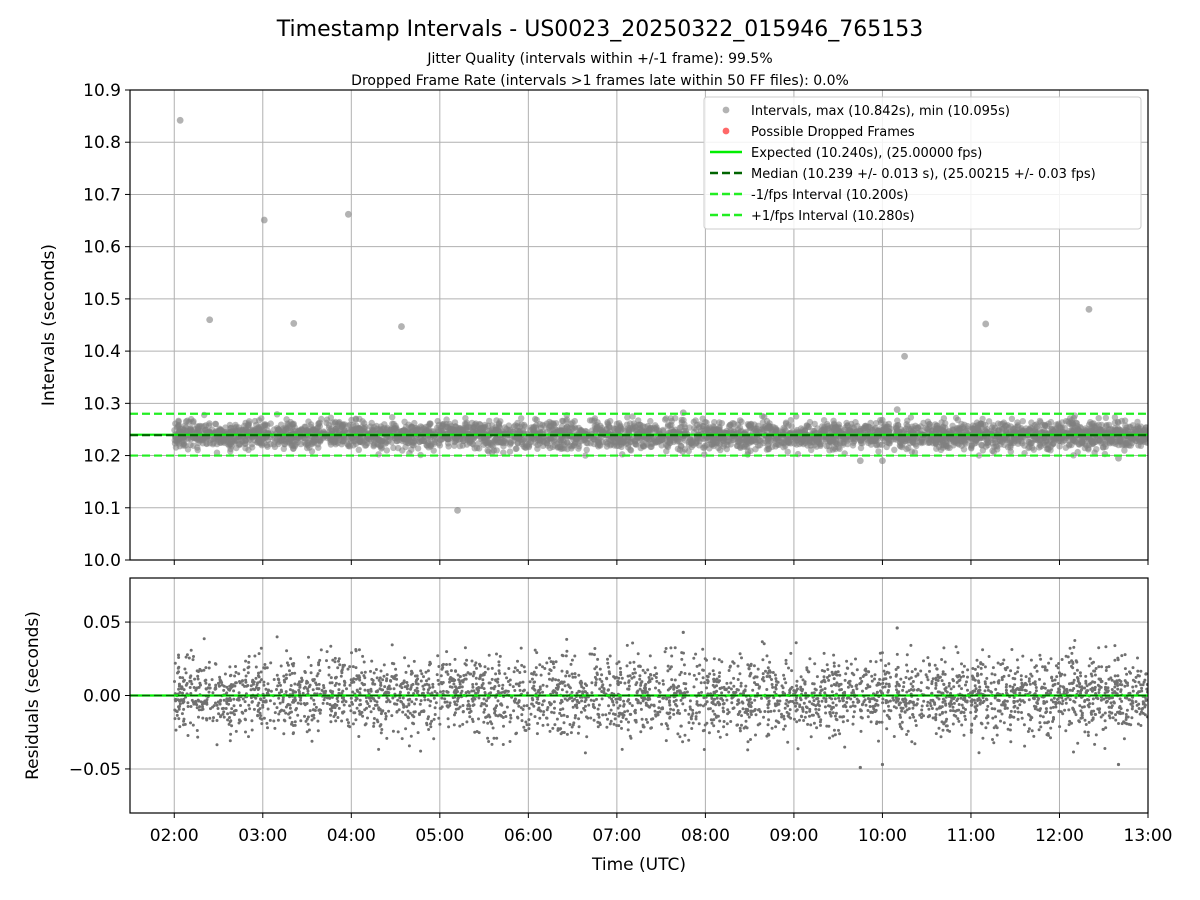 This screenshot has width=1200, height=900. What do you see at coordinates (49, 325) in the screenshot?
I see `top-y-axis-label: Intervals (seconds)` at bounding box center [49, 325].